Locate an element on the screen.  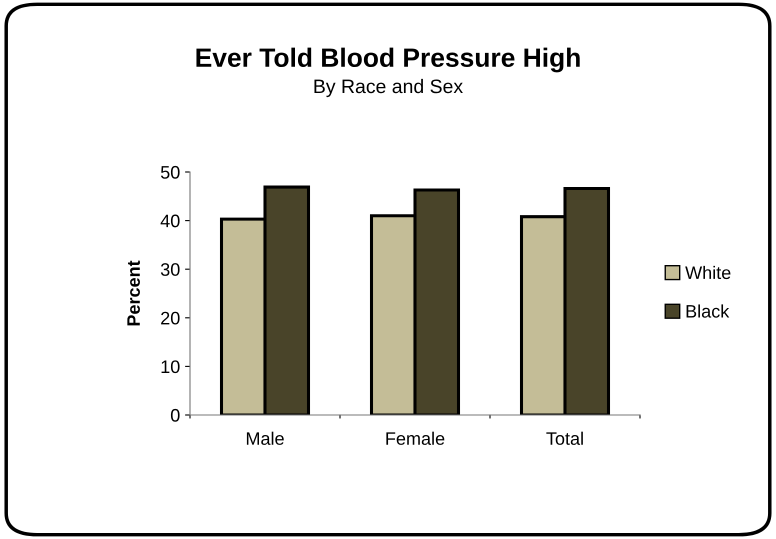
chart-subtitle: By Race and Sex is located at coordinates (388, 88).